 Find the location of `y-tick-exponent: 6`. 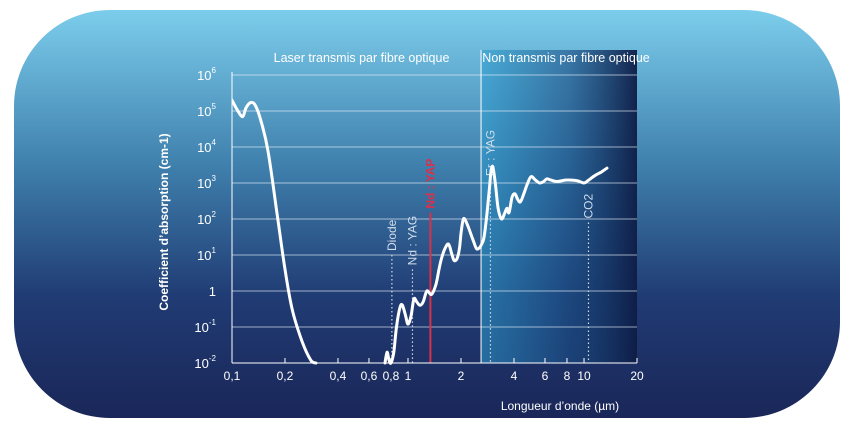

y-tick-exponent: 6 is located at coordinates (214, 70).